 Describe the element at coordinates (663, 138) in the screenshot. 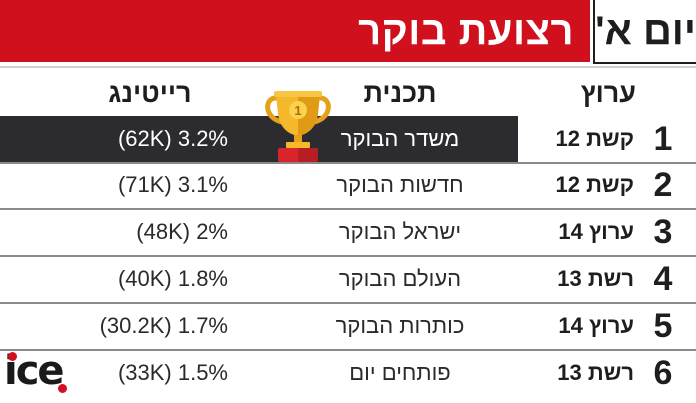

I see `rank-number: 1` at that location.